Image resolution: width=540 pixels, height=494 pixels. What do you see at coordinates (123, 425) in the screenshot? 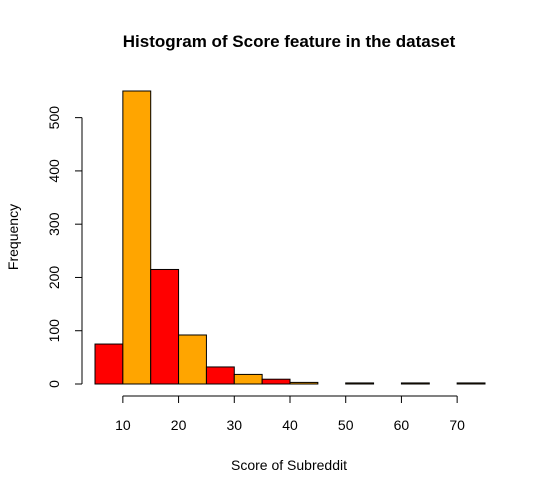
I see `x-tick-label: 10` at bounding box center [123, 425].